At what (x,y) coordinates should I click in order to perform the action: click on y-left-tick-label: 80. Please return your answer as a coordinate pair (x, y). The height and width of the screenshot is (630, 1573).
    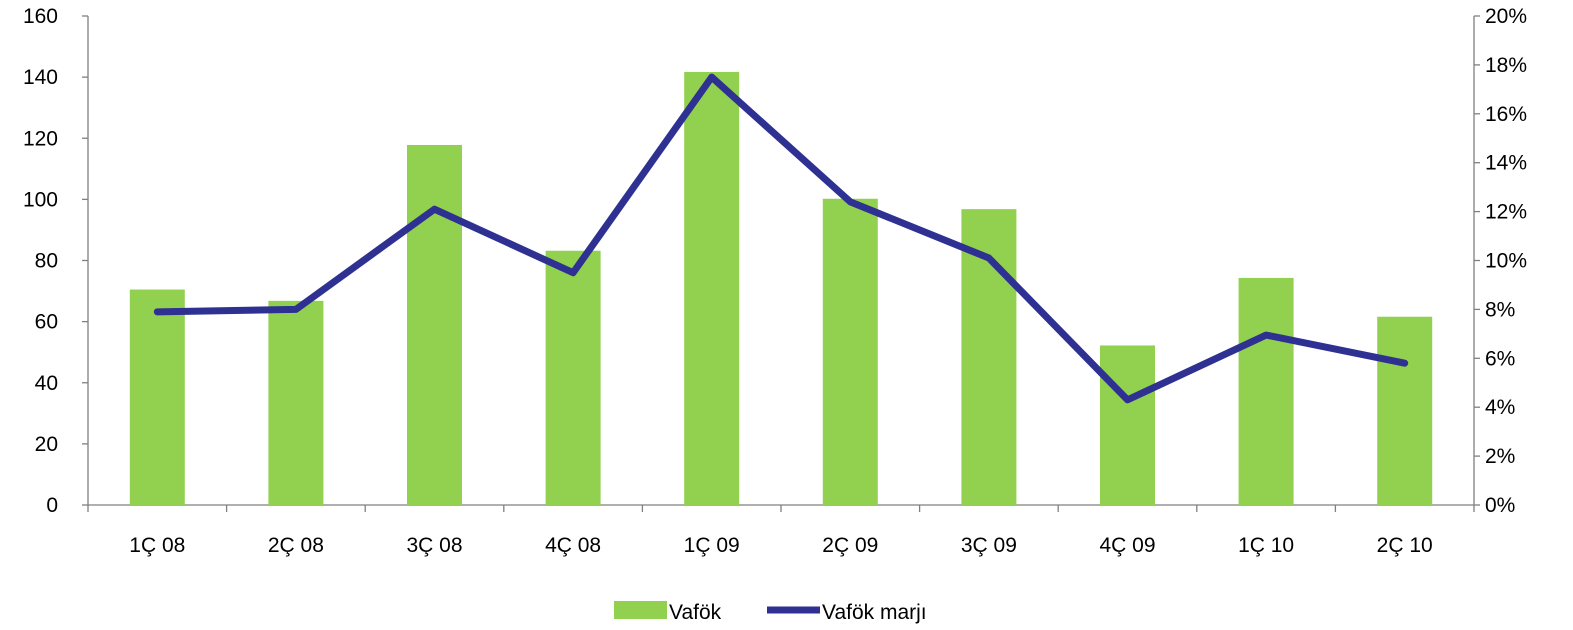
    Looking at the image, I should click on (46, 261).